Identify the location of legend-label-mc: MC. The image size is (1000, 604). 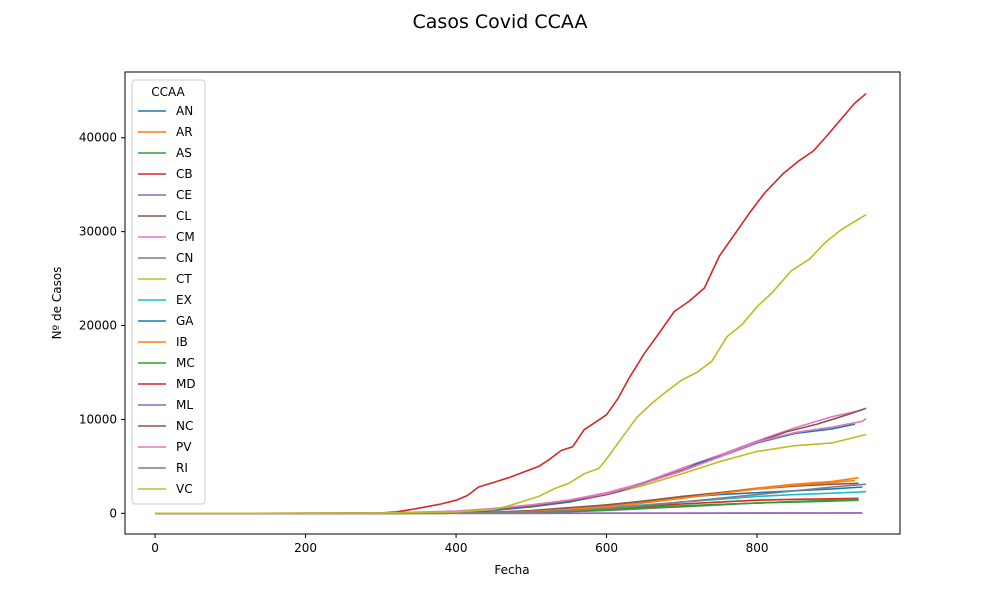
(185, 363).